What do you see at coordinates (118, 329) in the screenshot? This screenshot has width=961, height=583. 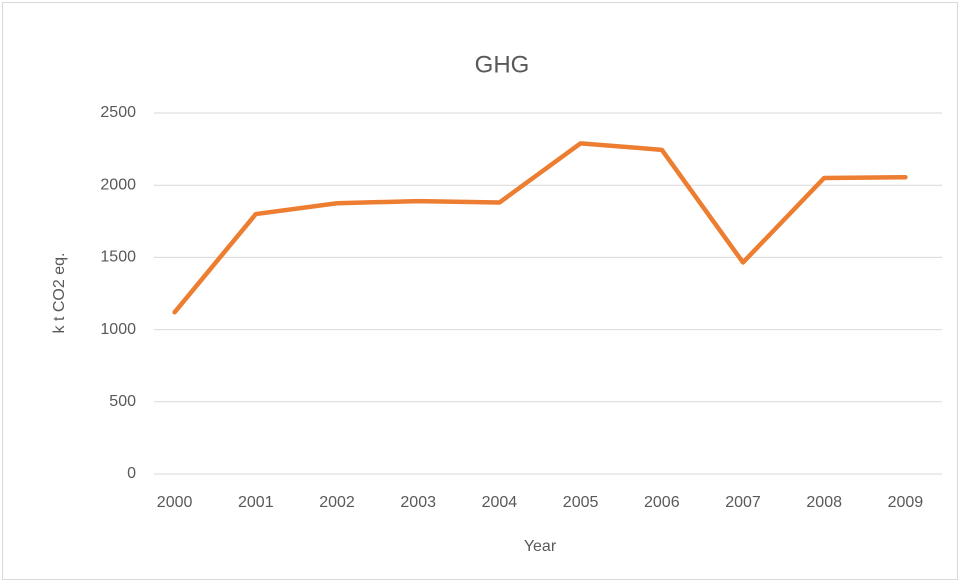 I see `y-tick-label: 1000` at bounding box center [118, 329].